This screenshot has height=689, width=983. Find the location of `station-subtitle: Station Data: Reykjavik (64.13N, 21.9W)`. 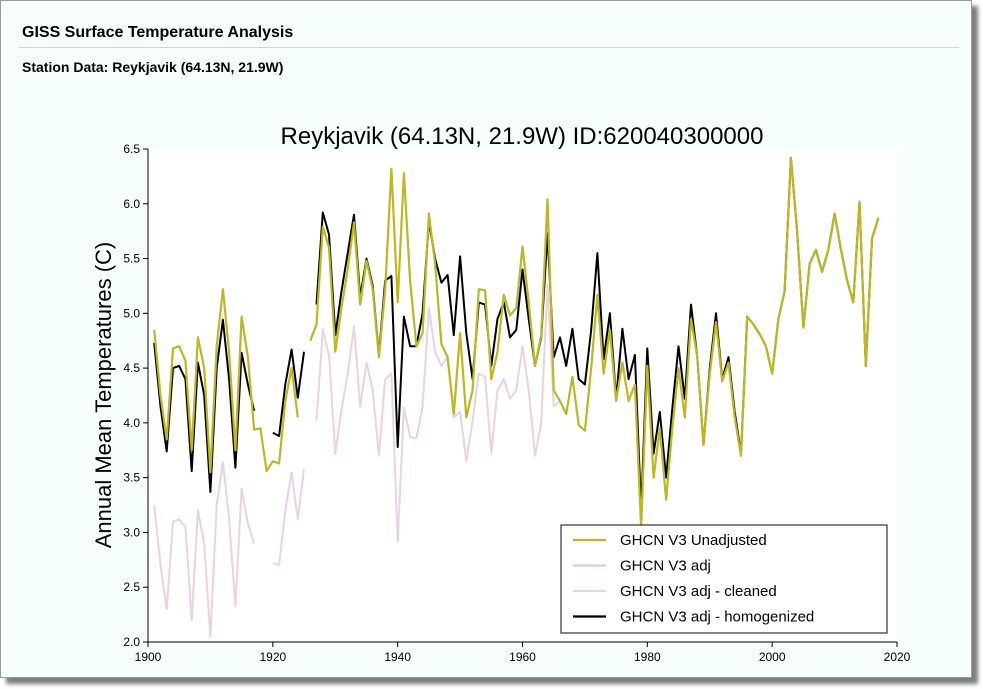

station-subtitle: Station Data: Reykjavik (64.13N, 21.9W) is located at coordinates (153, 67).